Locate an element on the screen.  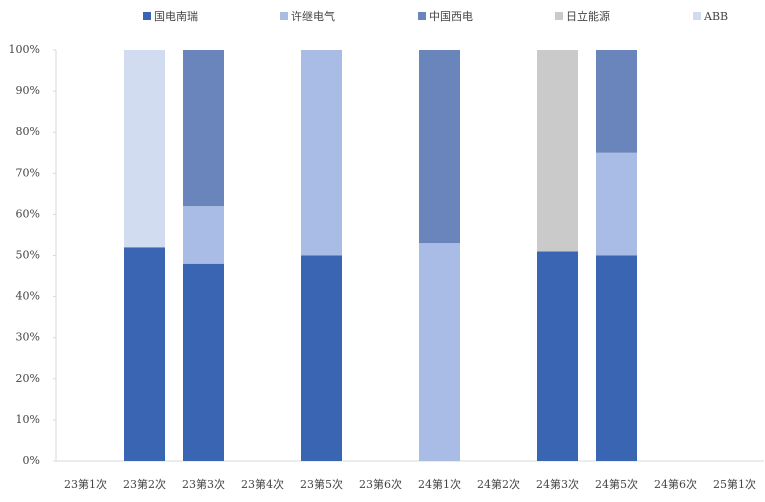
legend-label: ABB is located at coordinates (715, 16).